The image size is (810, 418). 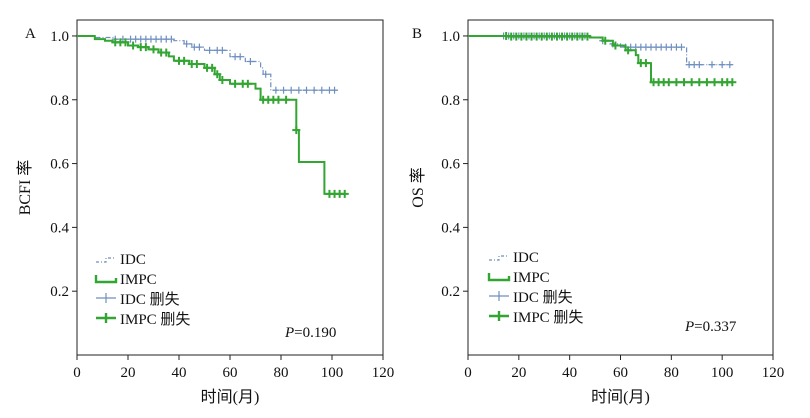 I want to click on legend-swatch-impc-censor, so click(x=106, y=318).